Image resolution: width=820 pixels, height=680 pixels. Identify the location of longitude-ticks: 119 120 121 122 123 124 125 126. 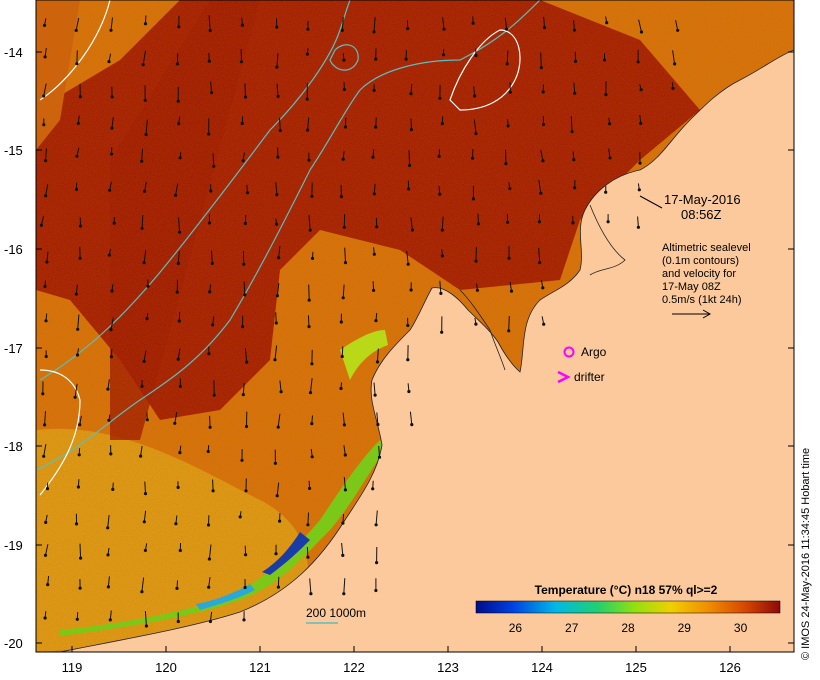
(401, 660).